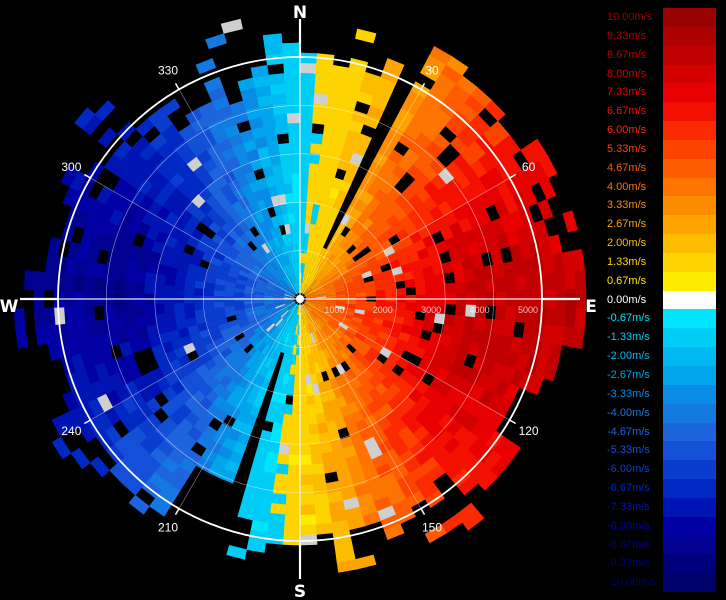 The height and width of the screenshot is (600, 726). What do you see at coordinates (663, 357) in the screenshot?
I see `legend-row: -2.00m/s` at bounding box center [663, 357].